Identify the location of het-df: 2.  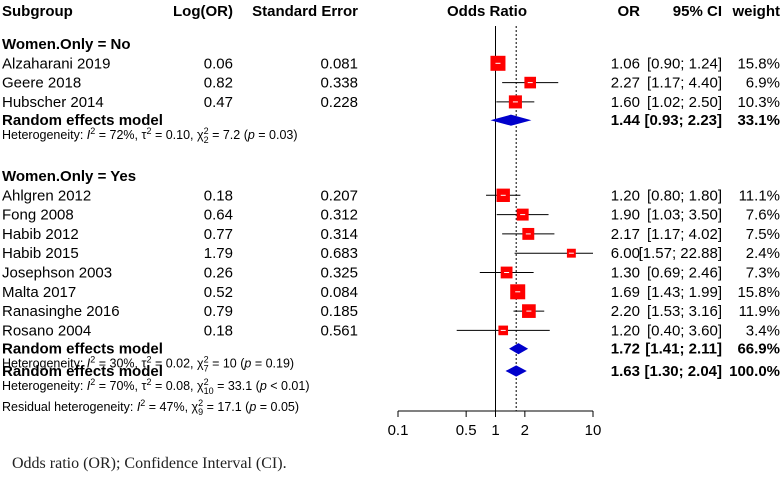
(206, 140).